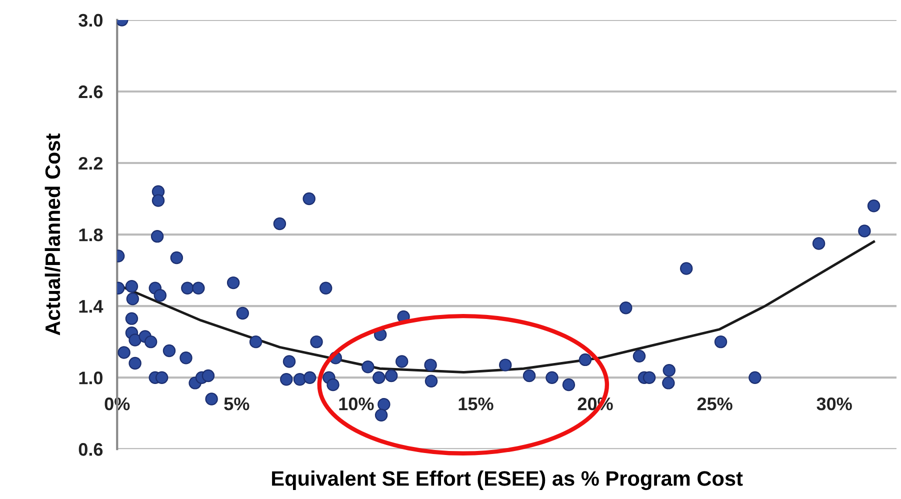  What do you see at coordinates (476, 404) in the screenshot?
I see `x-tick-label: 15%` at bounding box center [476, 404].